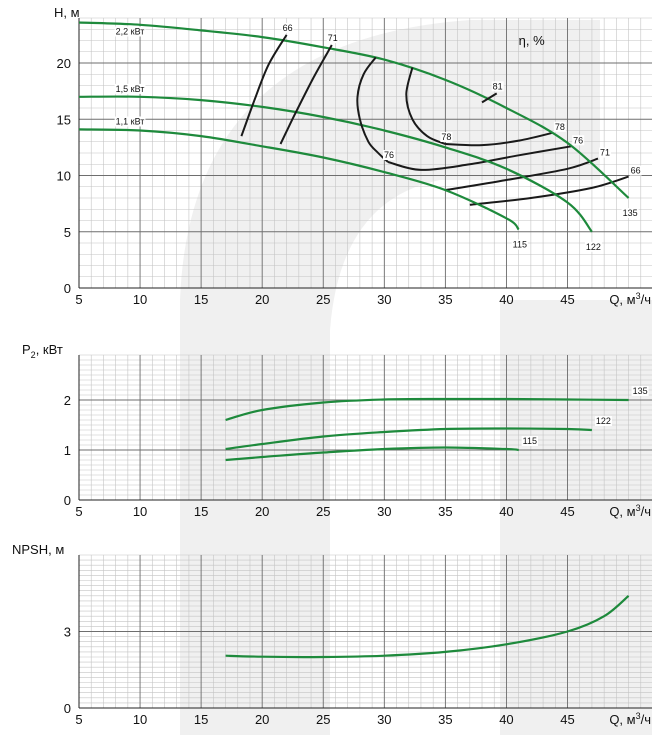 This screenshot has height=735, width=652. I want to click on y-tick-label: 3, so click(67, 632).